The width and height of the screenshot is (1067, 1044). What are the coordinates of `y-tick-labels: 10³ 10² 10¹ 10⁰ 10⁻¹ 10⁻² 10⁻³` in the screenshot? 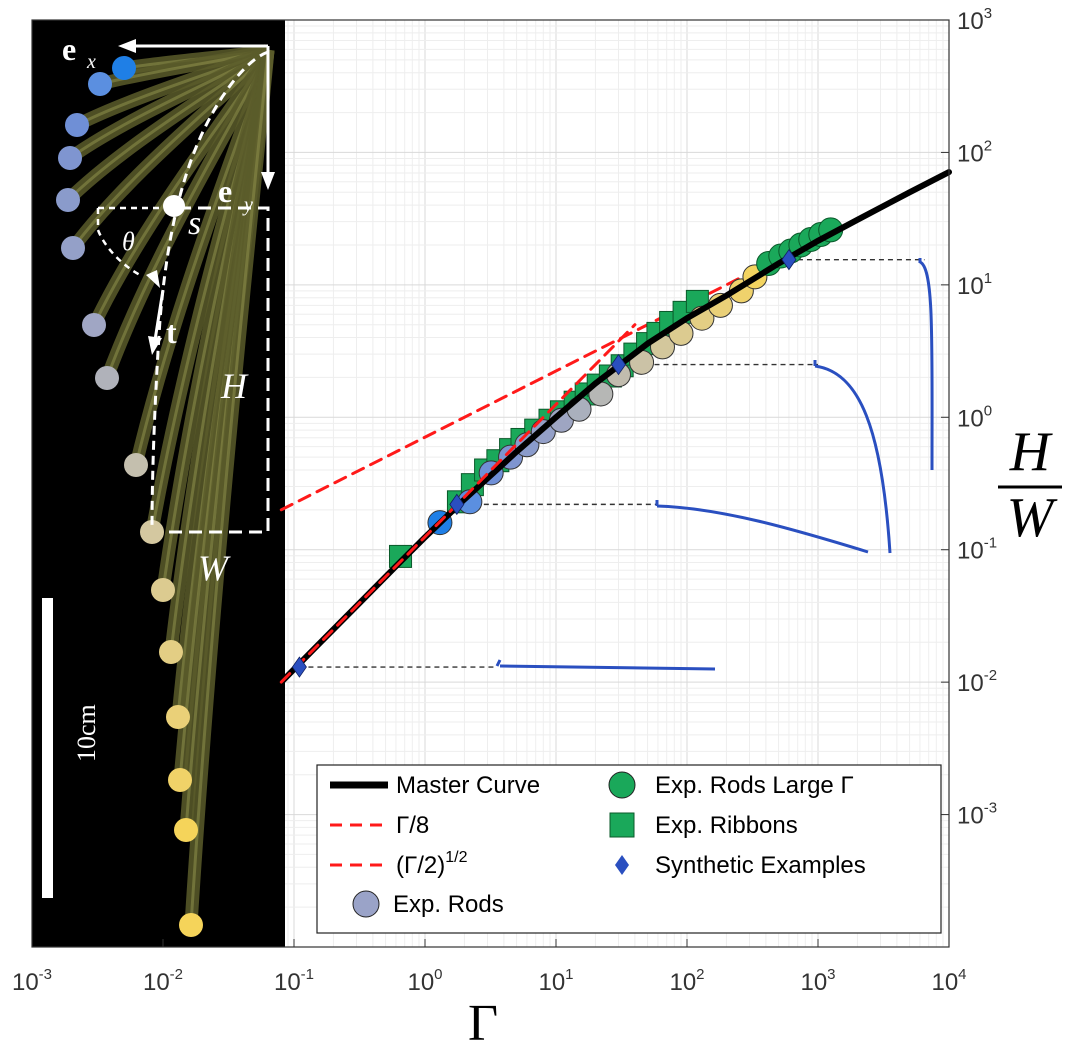 It's located at (969, 417).